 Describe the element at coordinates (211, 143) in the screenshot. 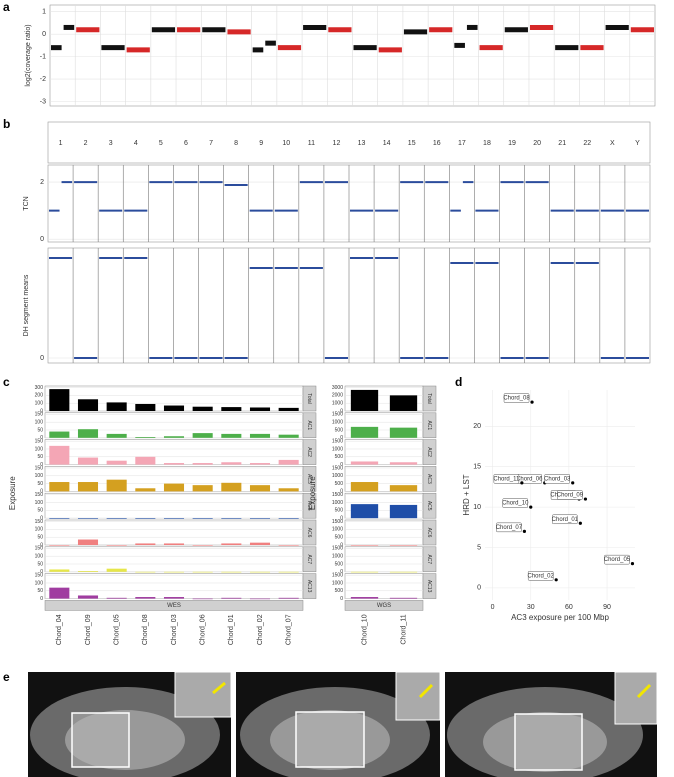

I see `chromosome-label: 7` at that location.